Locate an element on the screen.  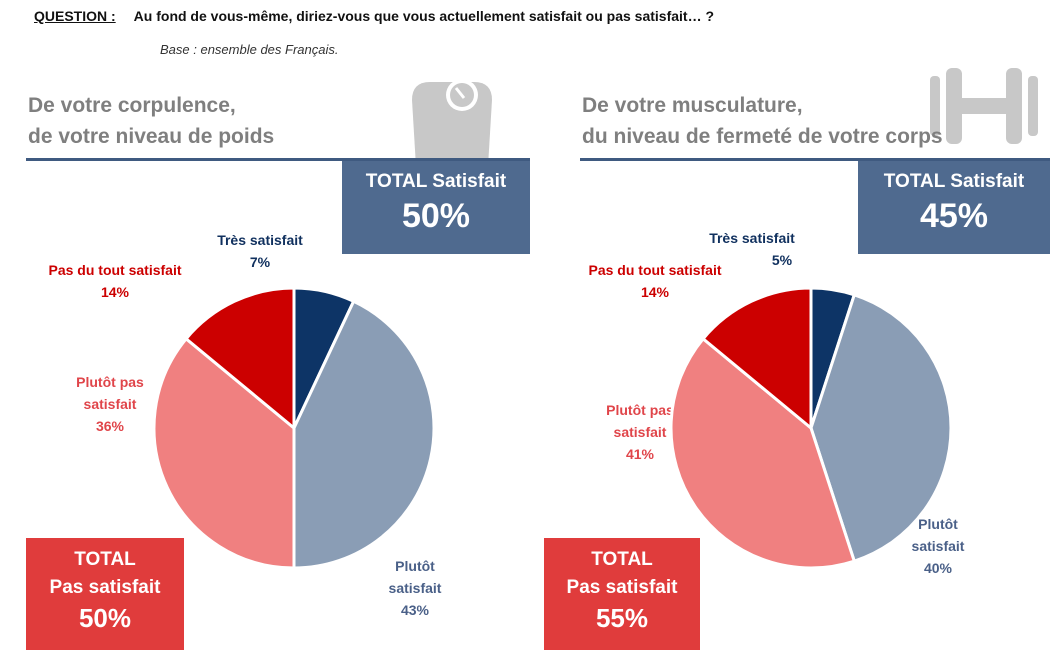
slice-label-tres: Très satisfait 7% is located at coordinates (260, 251).